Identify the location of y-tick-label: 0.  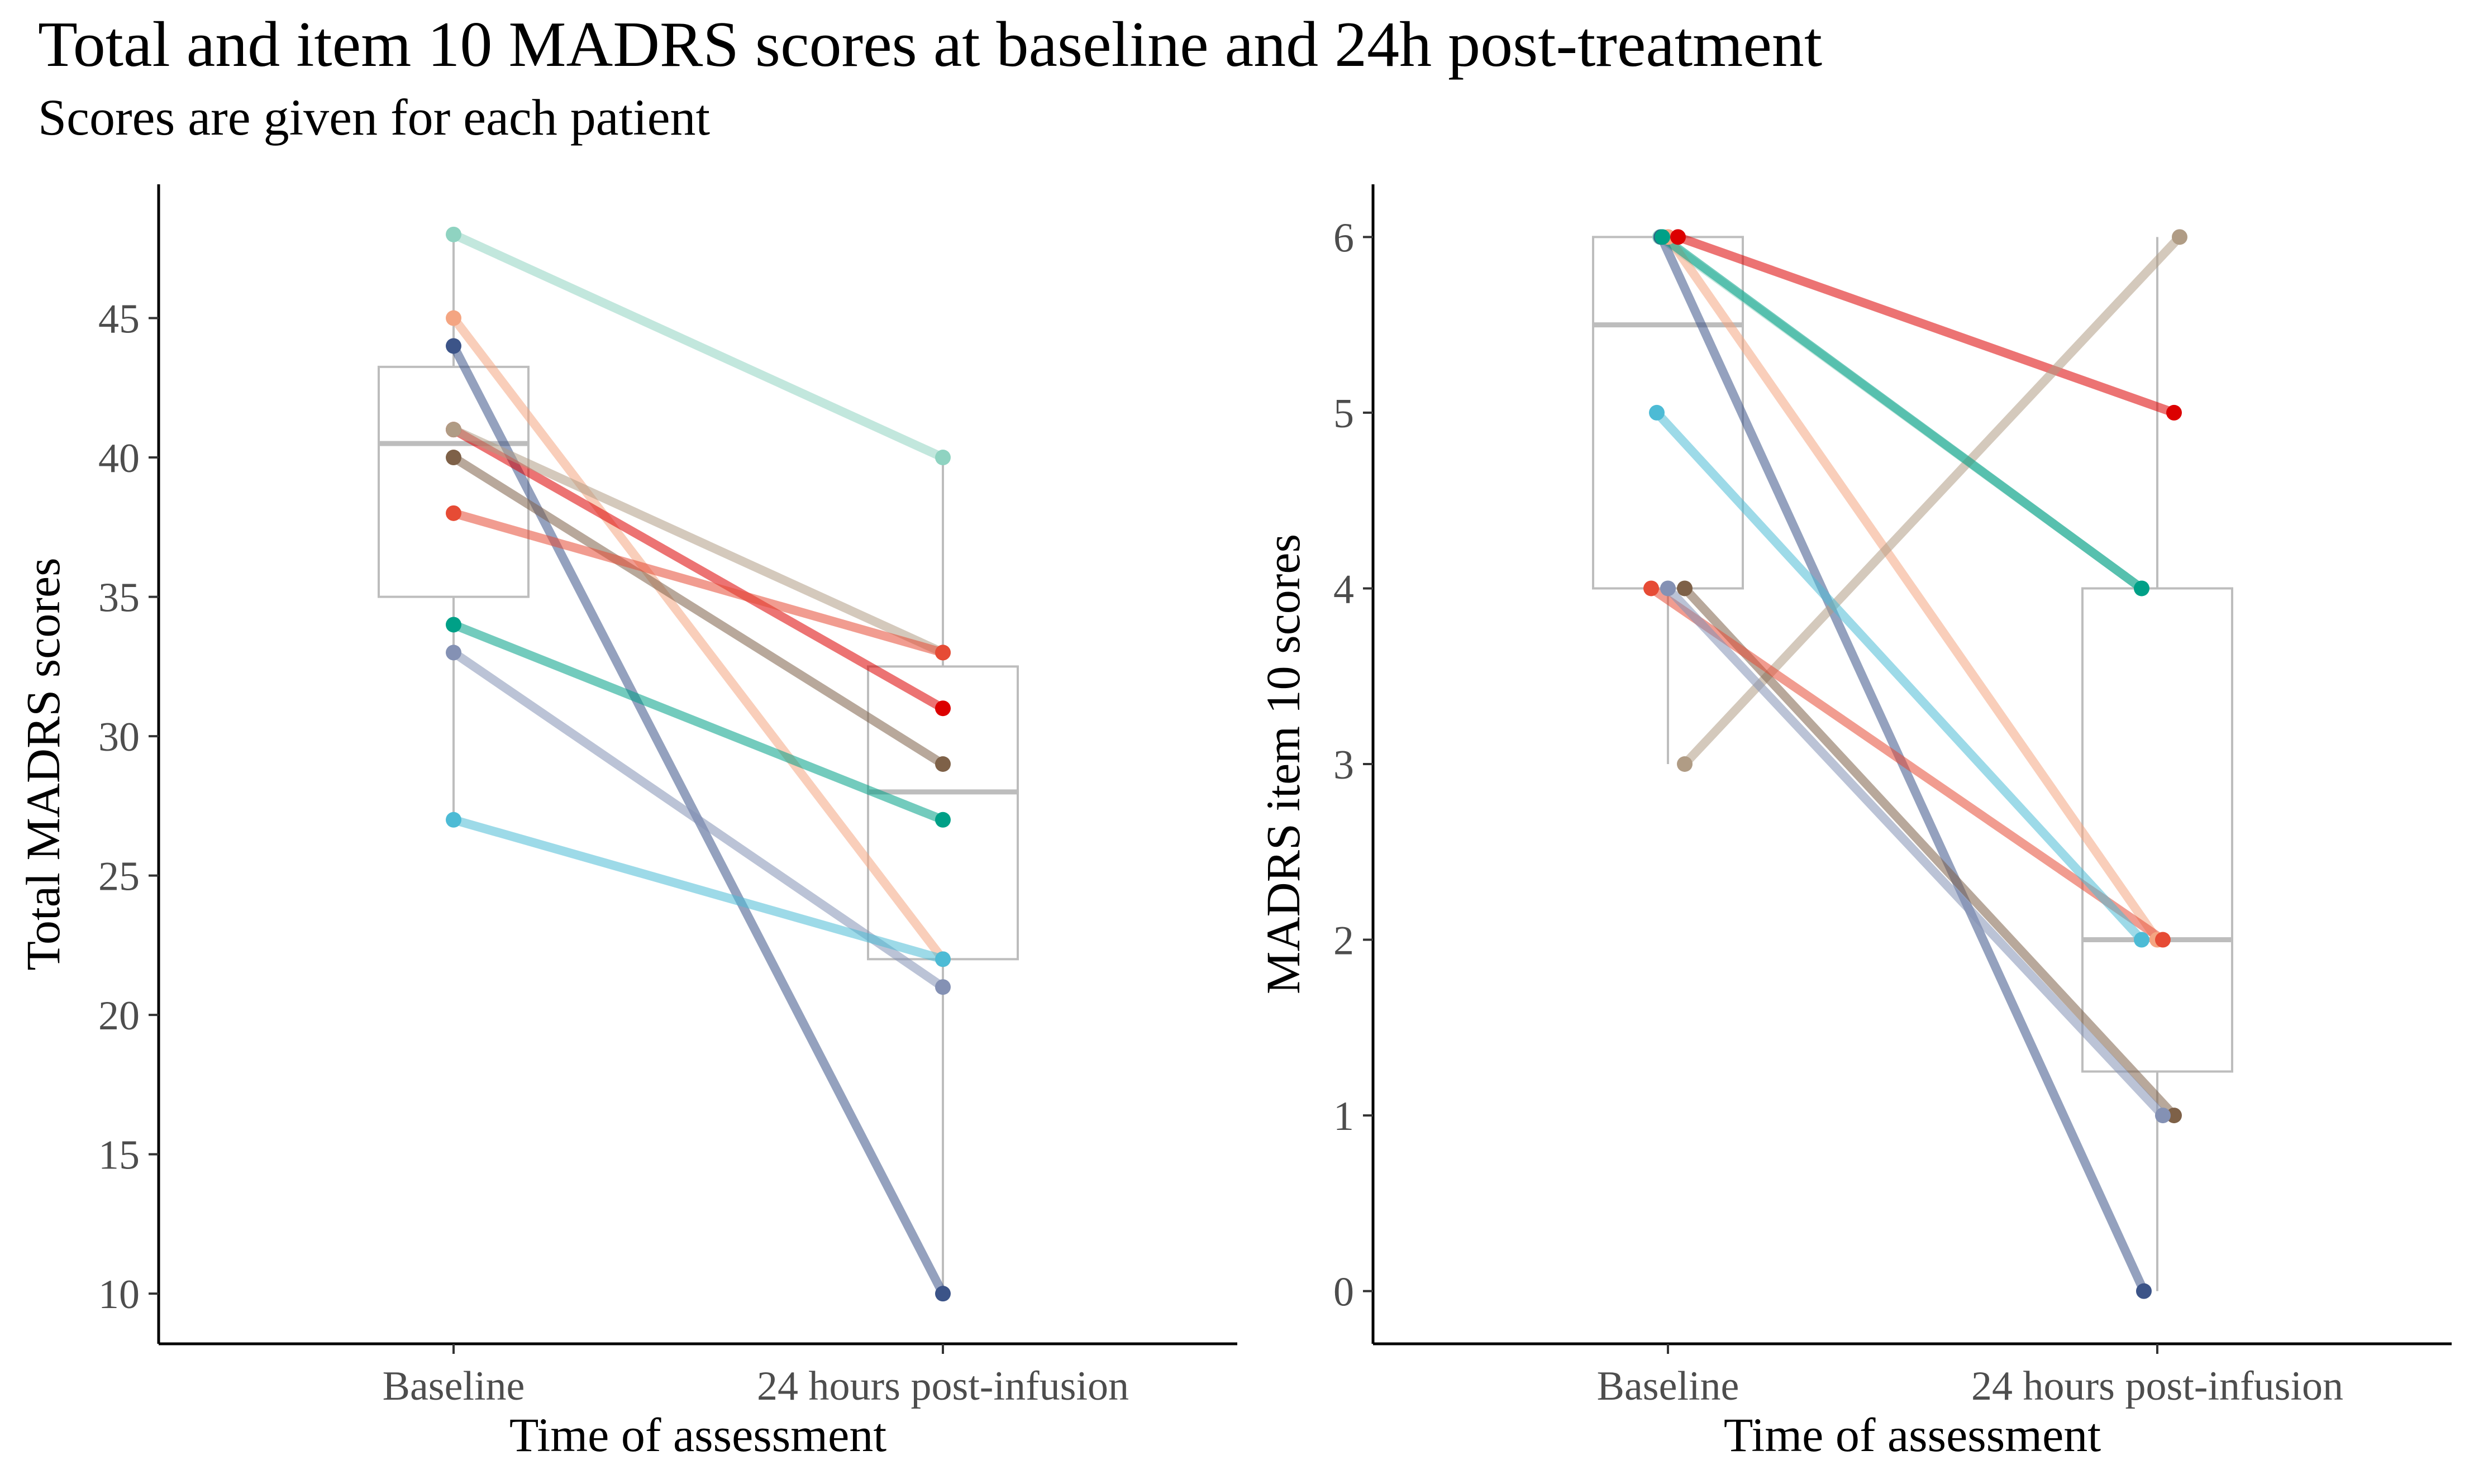
(1343, 1292).